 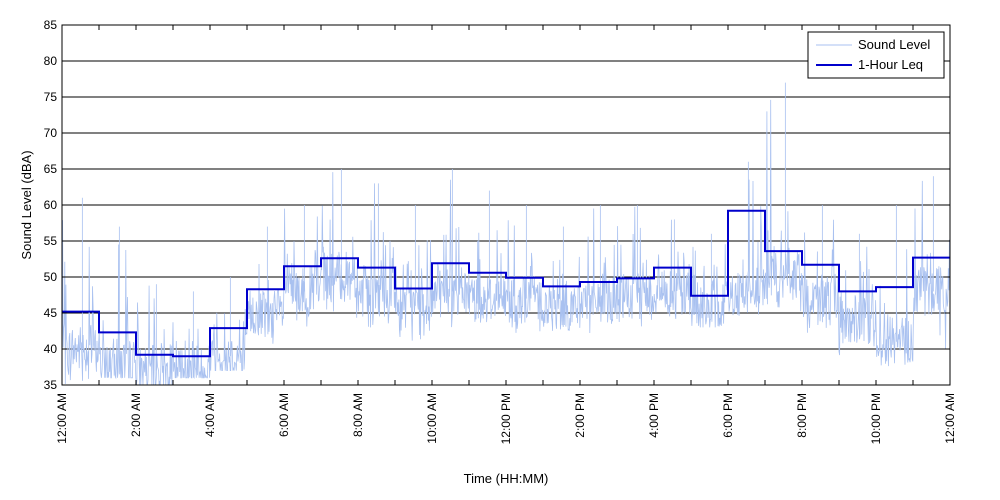 What do you see at coordinates (26, 204) in the screenshot?
I see `y-axis-title: Sound Level (dBA)` at bounding box center [26, 204].